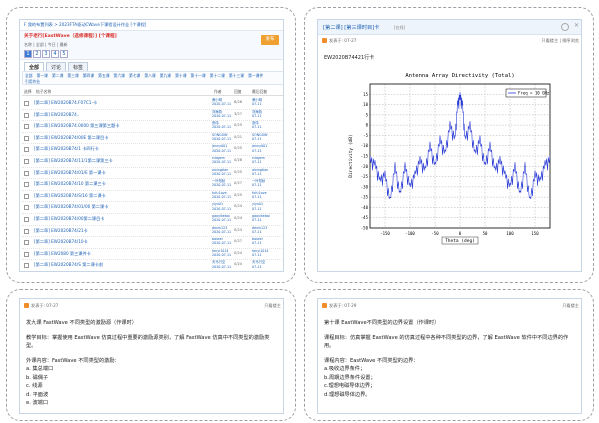  What do you see at coordinates (222, 252) in the screenshot?
I see `thread-author: fanyi1014 2020-07-11` at bounding box center [222, 252].